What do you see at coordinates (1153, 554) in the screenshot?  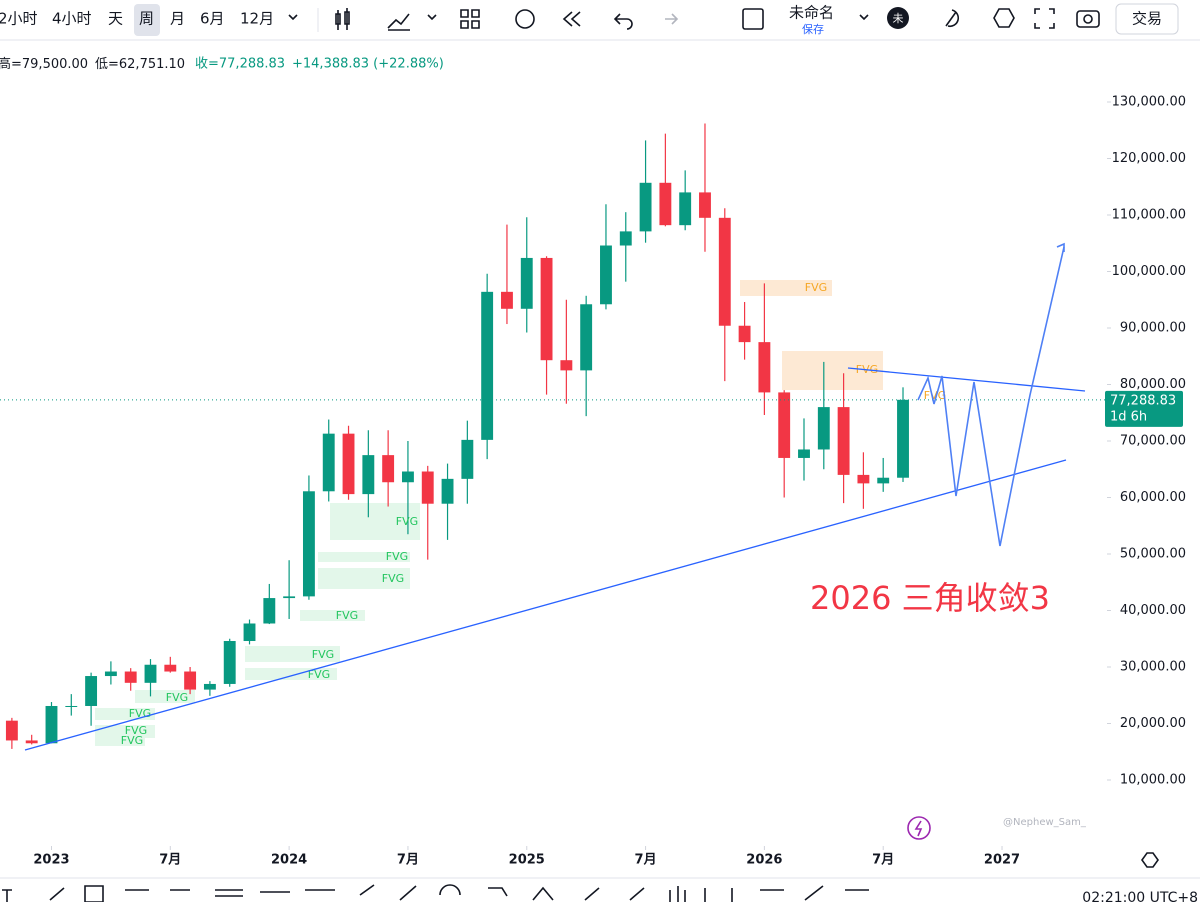 I see `y-tick-label: 50,000.00` at bounding box center [1153, 554].